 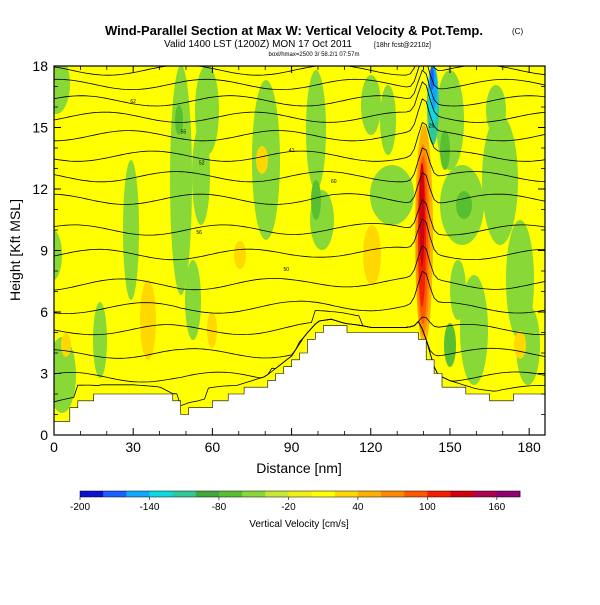 I want to click on y-tick-label: 18, so click(x=40, y=66).